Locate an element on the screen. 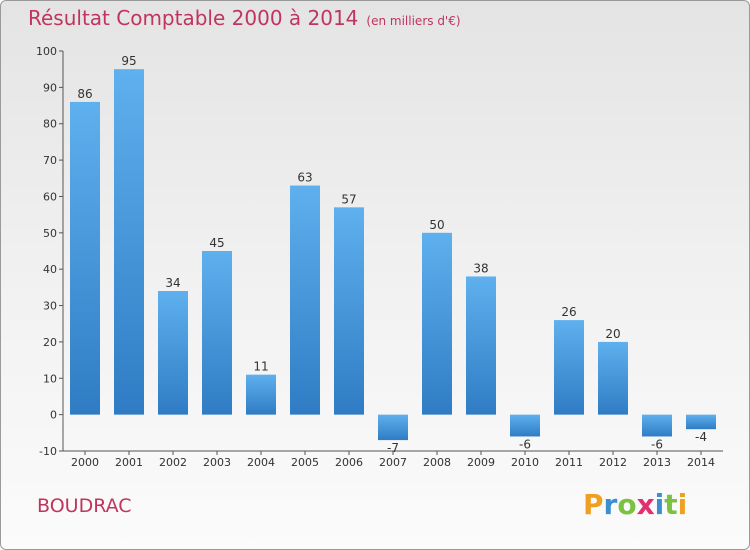  x-tick-label: 2003 is located at coordinates (217, 462).